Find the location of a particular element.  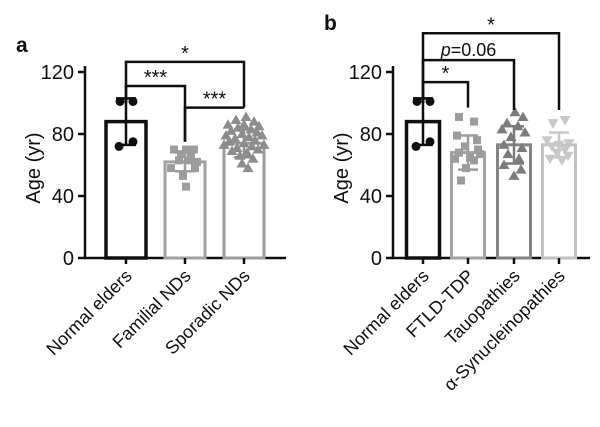

bar--synucleinopathies is located at coordinates (559, 201).